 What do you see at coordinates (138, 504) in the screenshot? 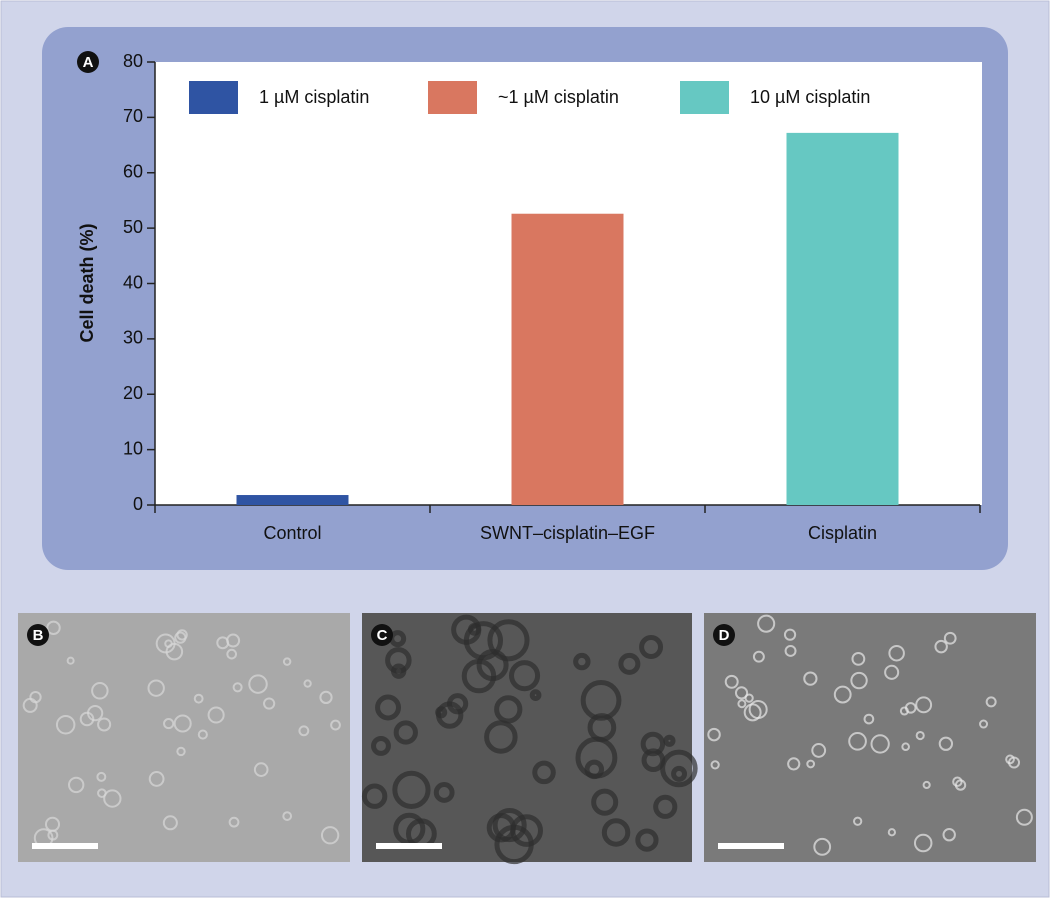
I see `y-tick-label: 0` at bounding box center [138, 504].